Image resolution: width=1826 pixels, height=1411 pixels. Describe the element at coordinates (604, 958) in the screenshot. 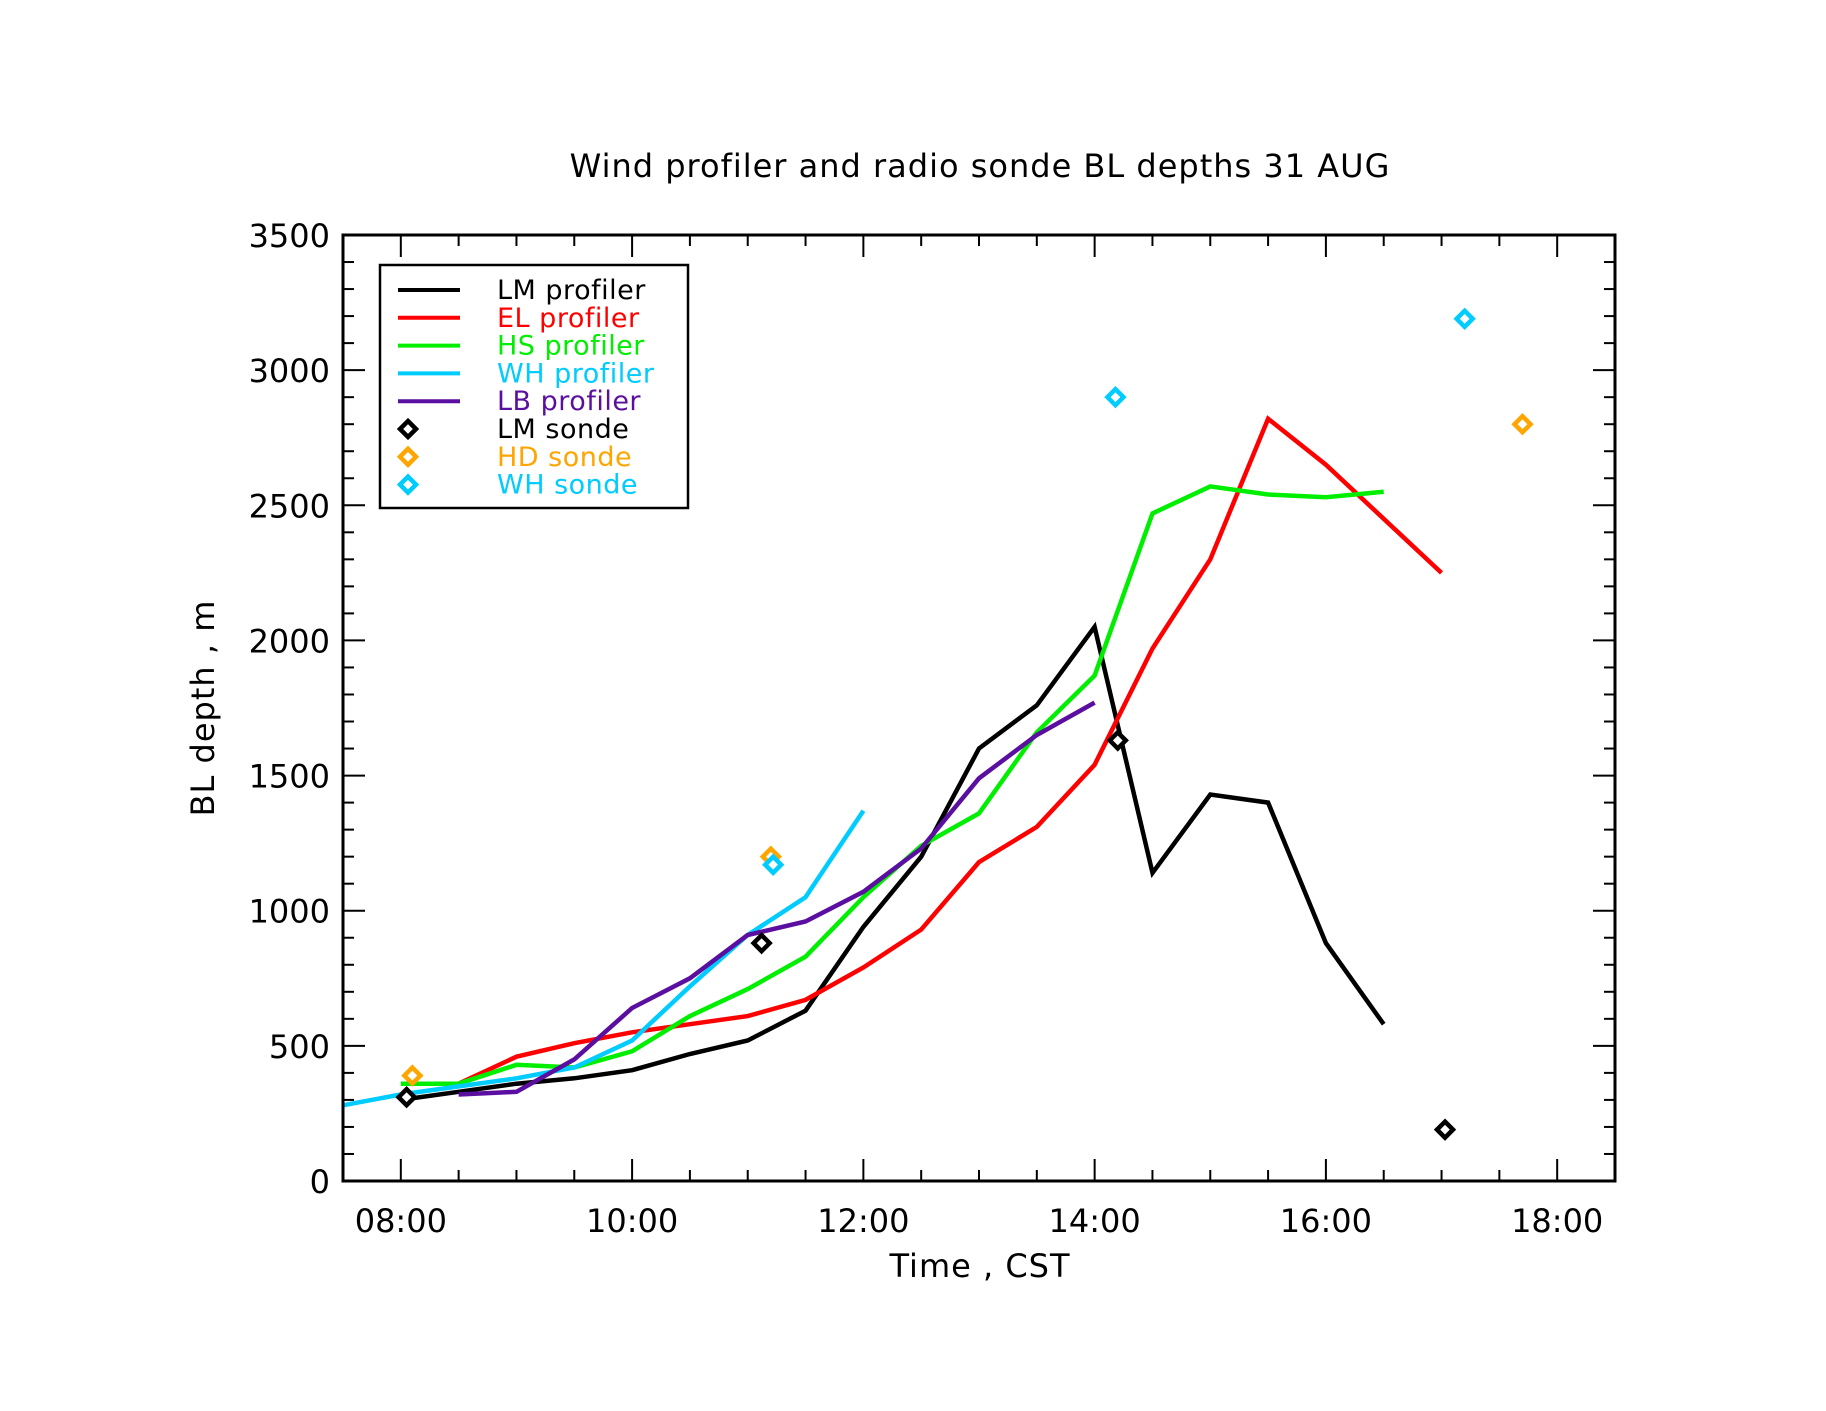

I see `wh-profiler-line` at that location.